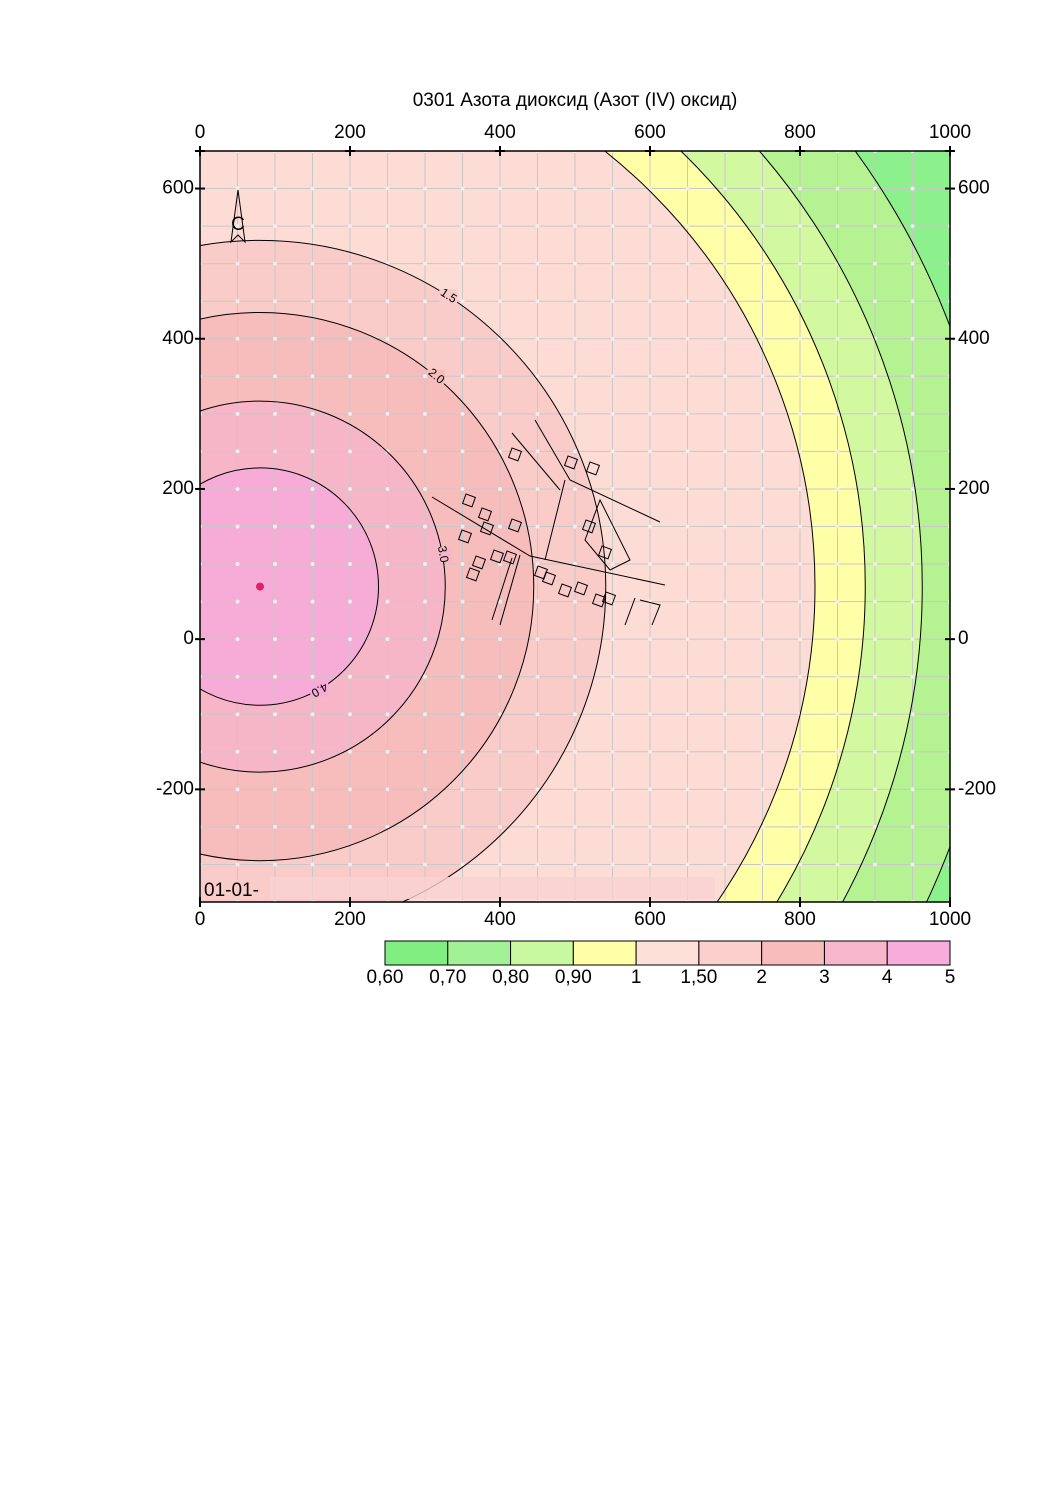 This screenshot has width=1059, height=1504. What do you see at coordinates (350, 132) in the screenshot?
I see `x-tick-label-top: 200` at bounding box center [350, 132].